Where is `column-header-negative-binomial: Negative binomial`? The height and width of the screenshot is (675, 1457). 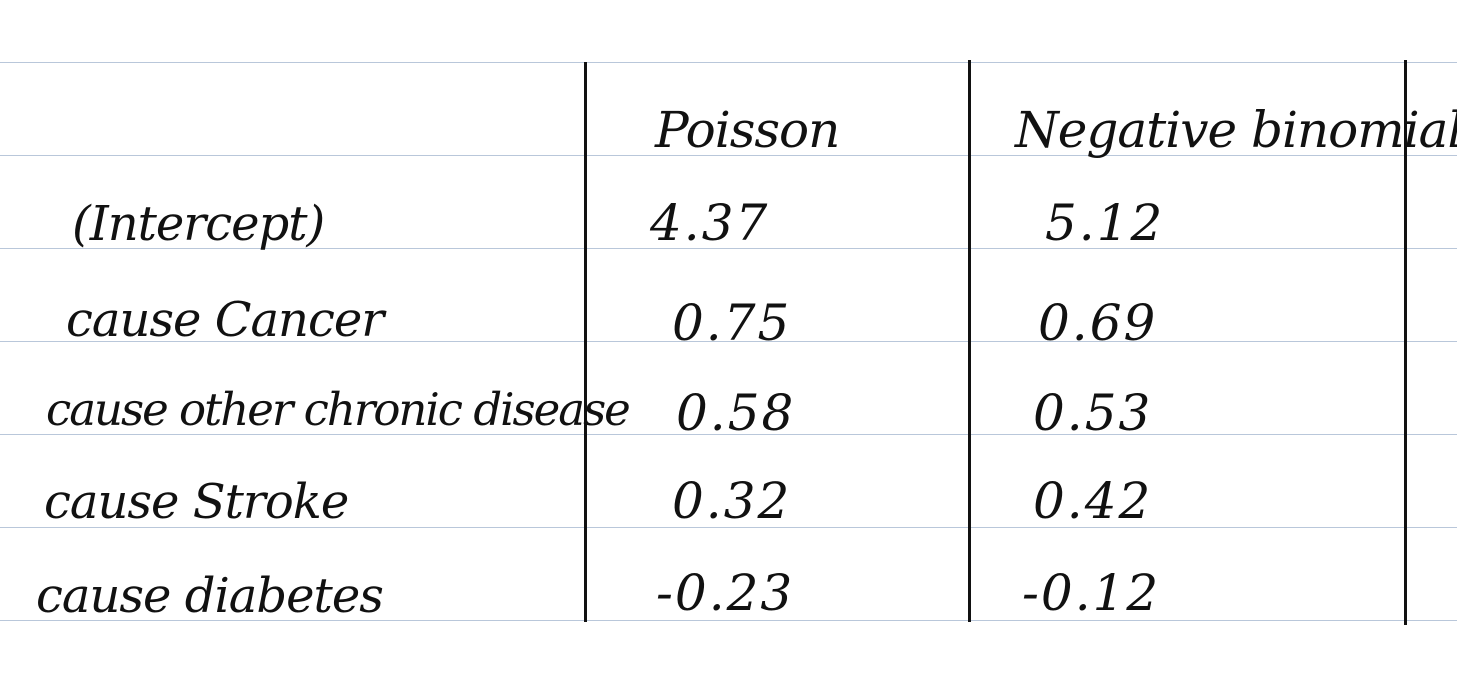
column-header-negative-binomial: Negative binomial is located at coordinates (1236, 130).